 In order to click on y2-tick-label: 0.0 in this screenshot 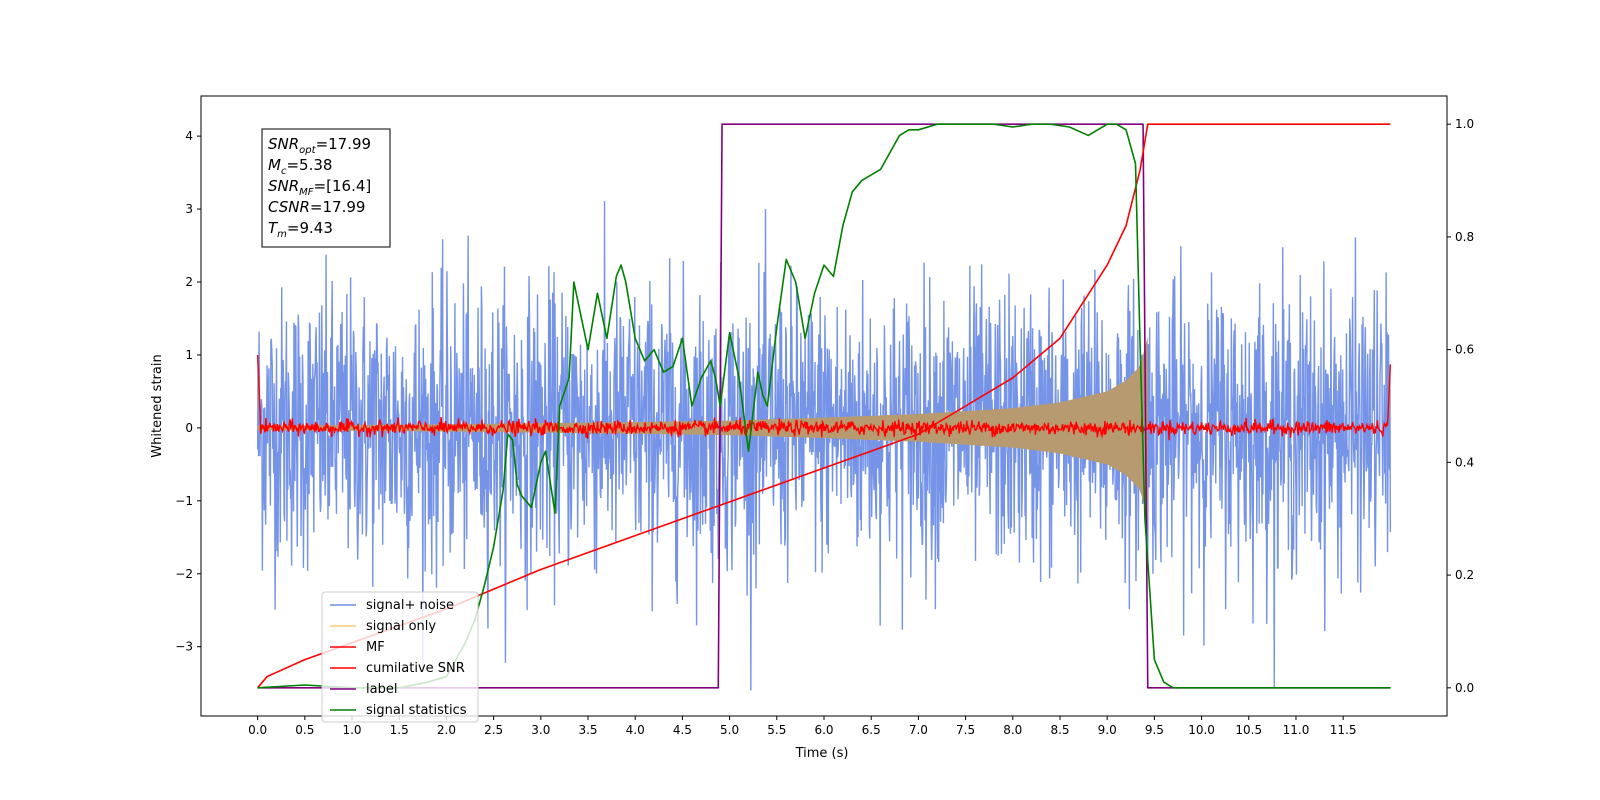, I will do `click(1464, 688)`.